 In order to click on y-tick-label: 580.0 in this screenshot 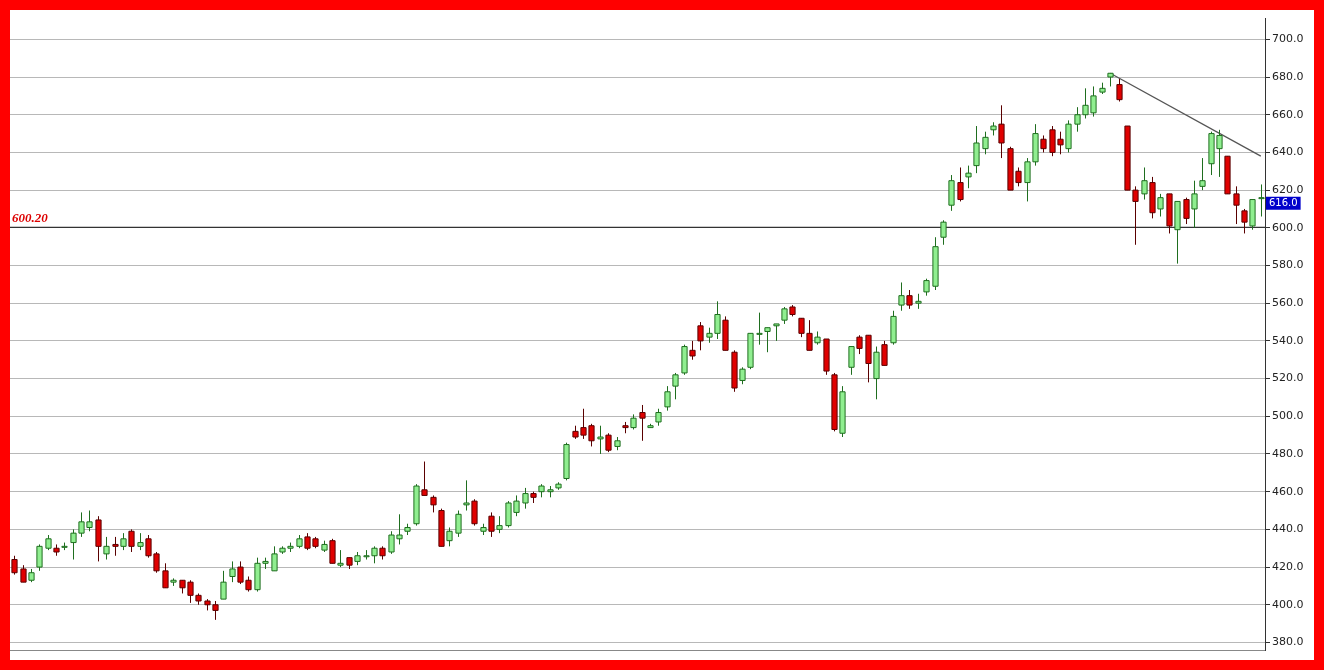, I will do `click(1288, 265)`.